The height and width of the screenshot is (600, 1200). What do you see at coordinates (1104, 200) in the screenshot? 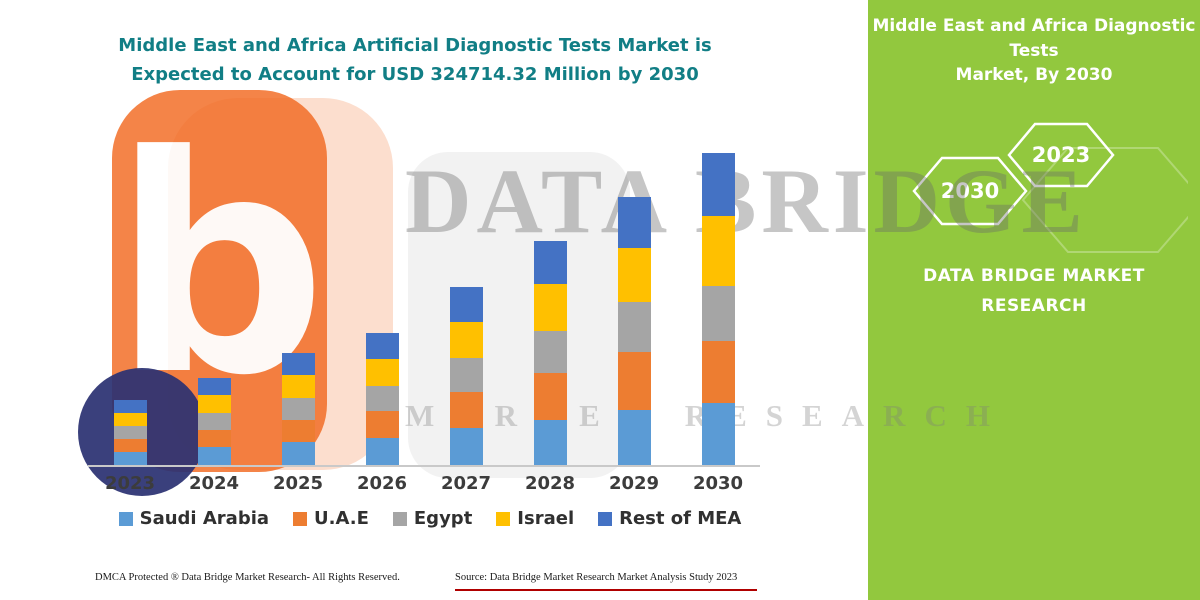
I see `hexagon-faint-outline` at bounding box center [1104, 200].